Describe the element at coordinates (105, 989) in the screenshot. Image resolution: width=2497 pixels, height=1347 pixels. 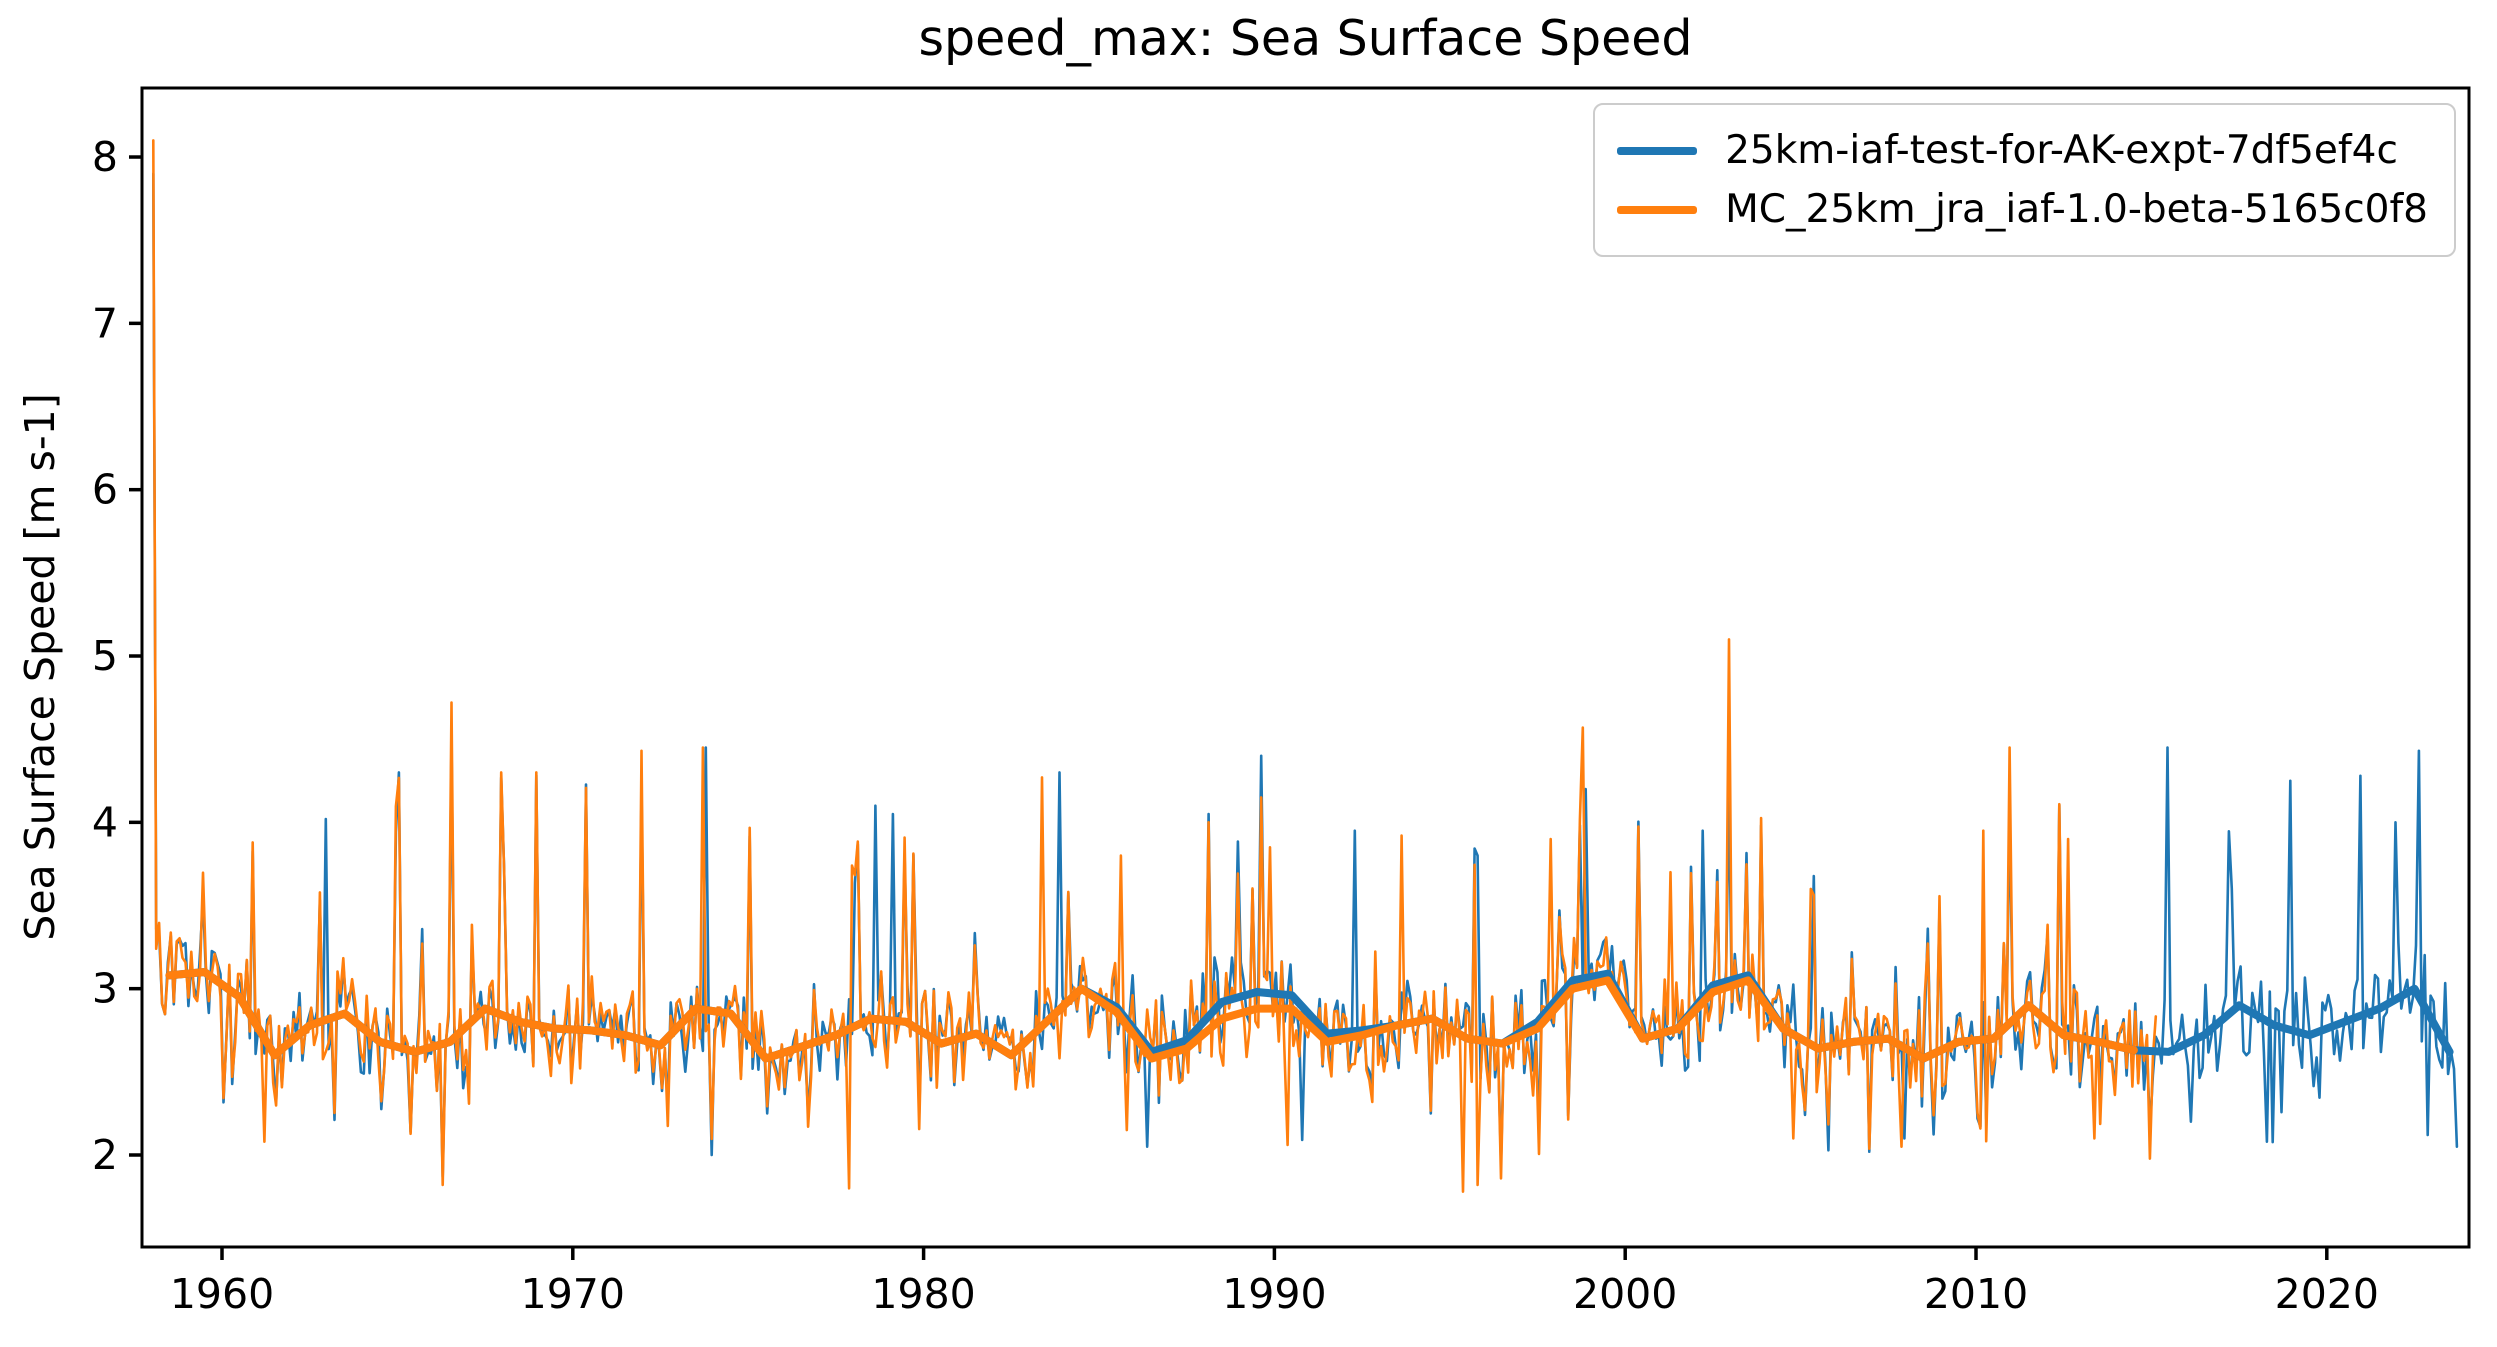
I see `y-tick-label-3: 3` at that location.